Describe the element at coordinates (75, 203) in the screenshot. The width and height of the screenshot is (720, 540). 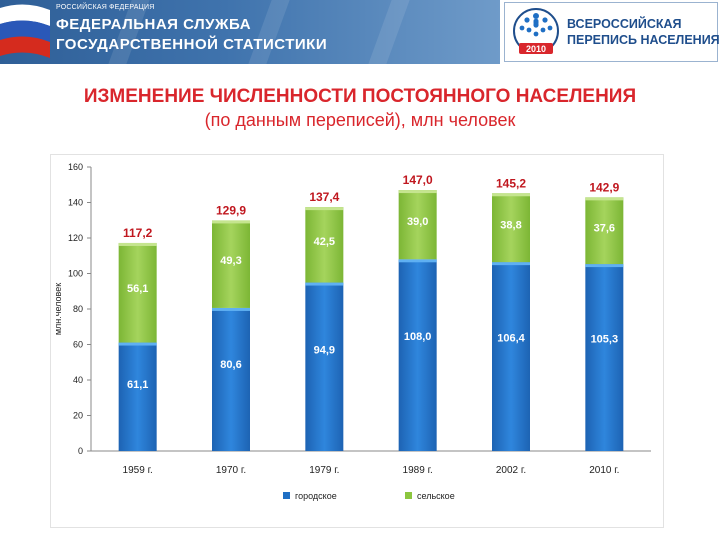
I see `y-tick-label: 140` at that location.